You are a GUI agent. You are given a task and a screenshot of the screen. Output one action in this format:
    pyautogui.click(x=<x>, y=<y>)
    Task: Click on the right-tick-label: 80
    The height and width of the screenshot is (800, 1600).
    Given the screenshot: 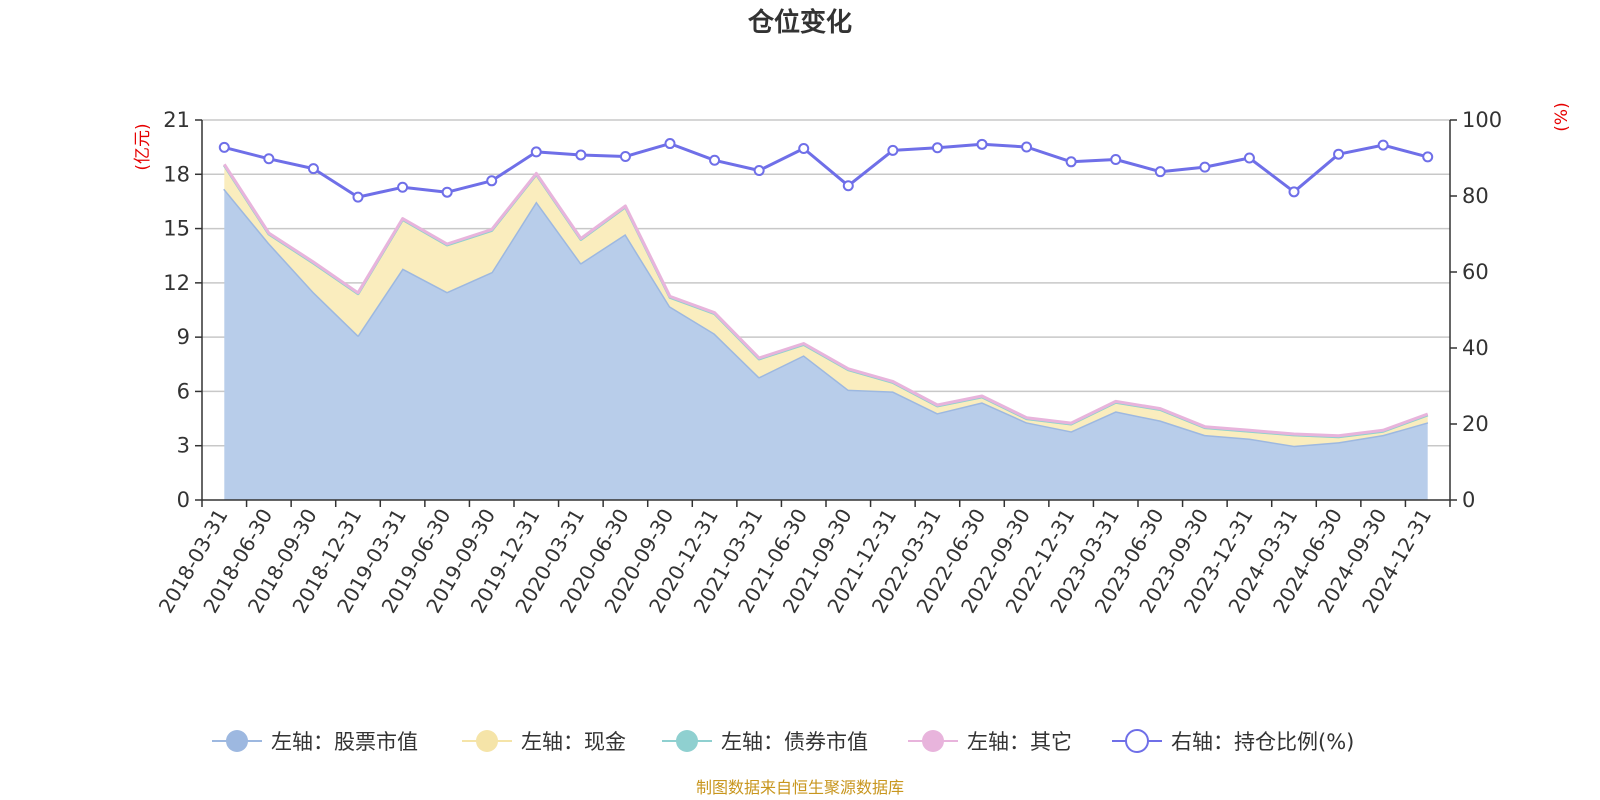 What is the action you would take?
    pyautogui.click(x=1475, y=196)
    